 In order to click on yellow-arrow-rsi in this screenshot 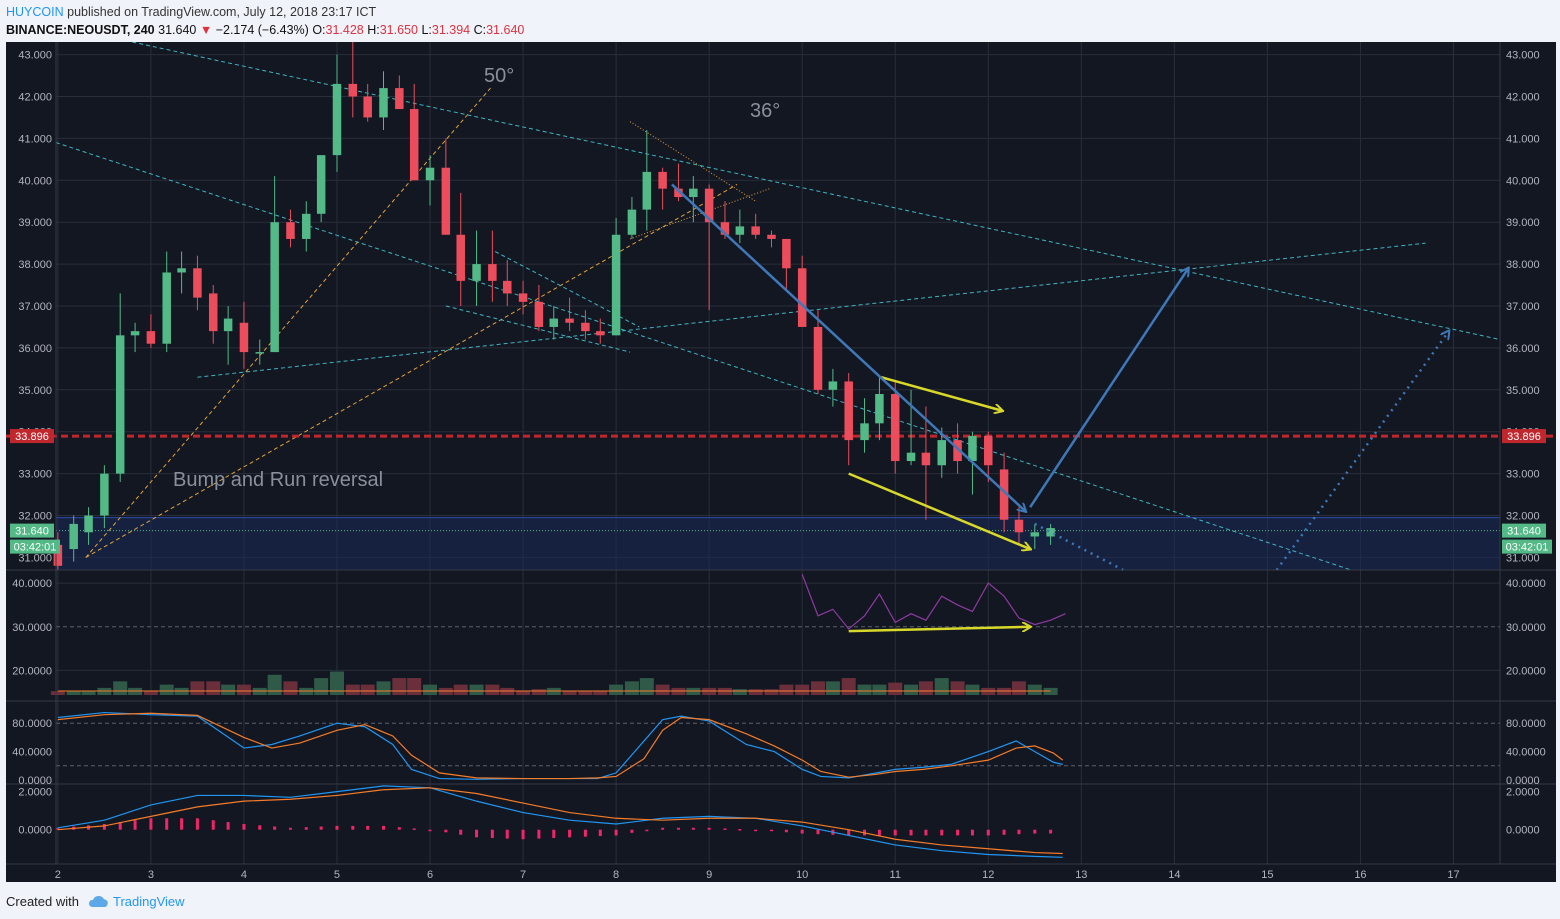, I will do `click(939, 630)`.